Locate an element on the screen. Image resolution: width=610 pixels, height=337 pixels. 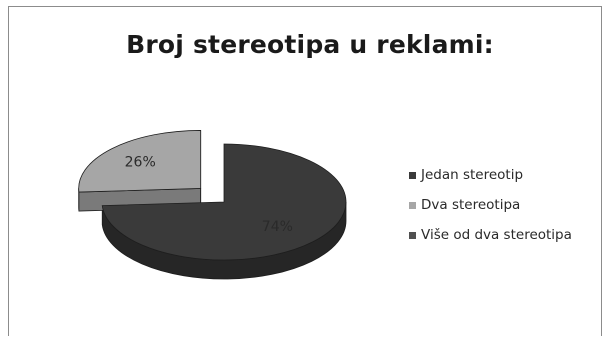
legend-entry: Više od dva stereotipa is located at coordinates (490, 235).